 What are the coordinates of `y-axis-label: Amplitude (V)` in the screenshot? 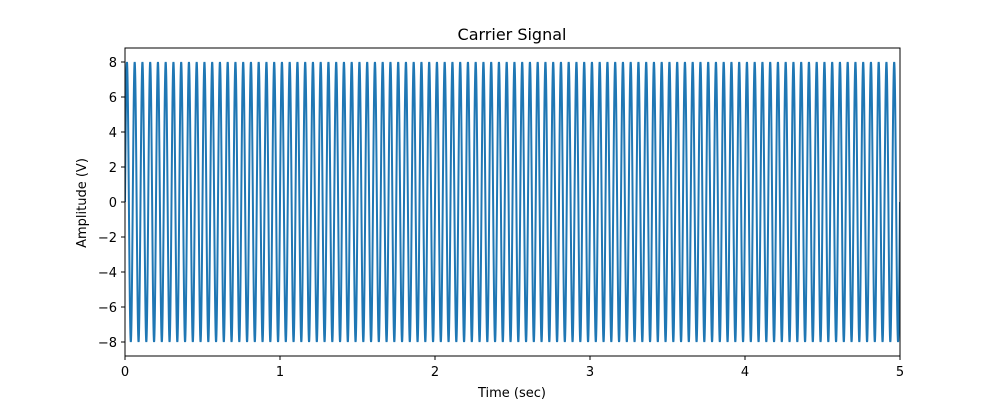 It's located at (82, 203).